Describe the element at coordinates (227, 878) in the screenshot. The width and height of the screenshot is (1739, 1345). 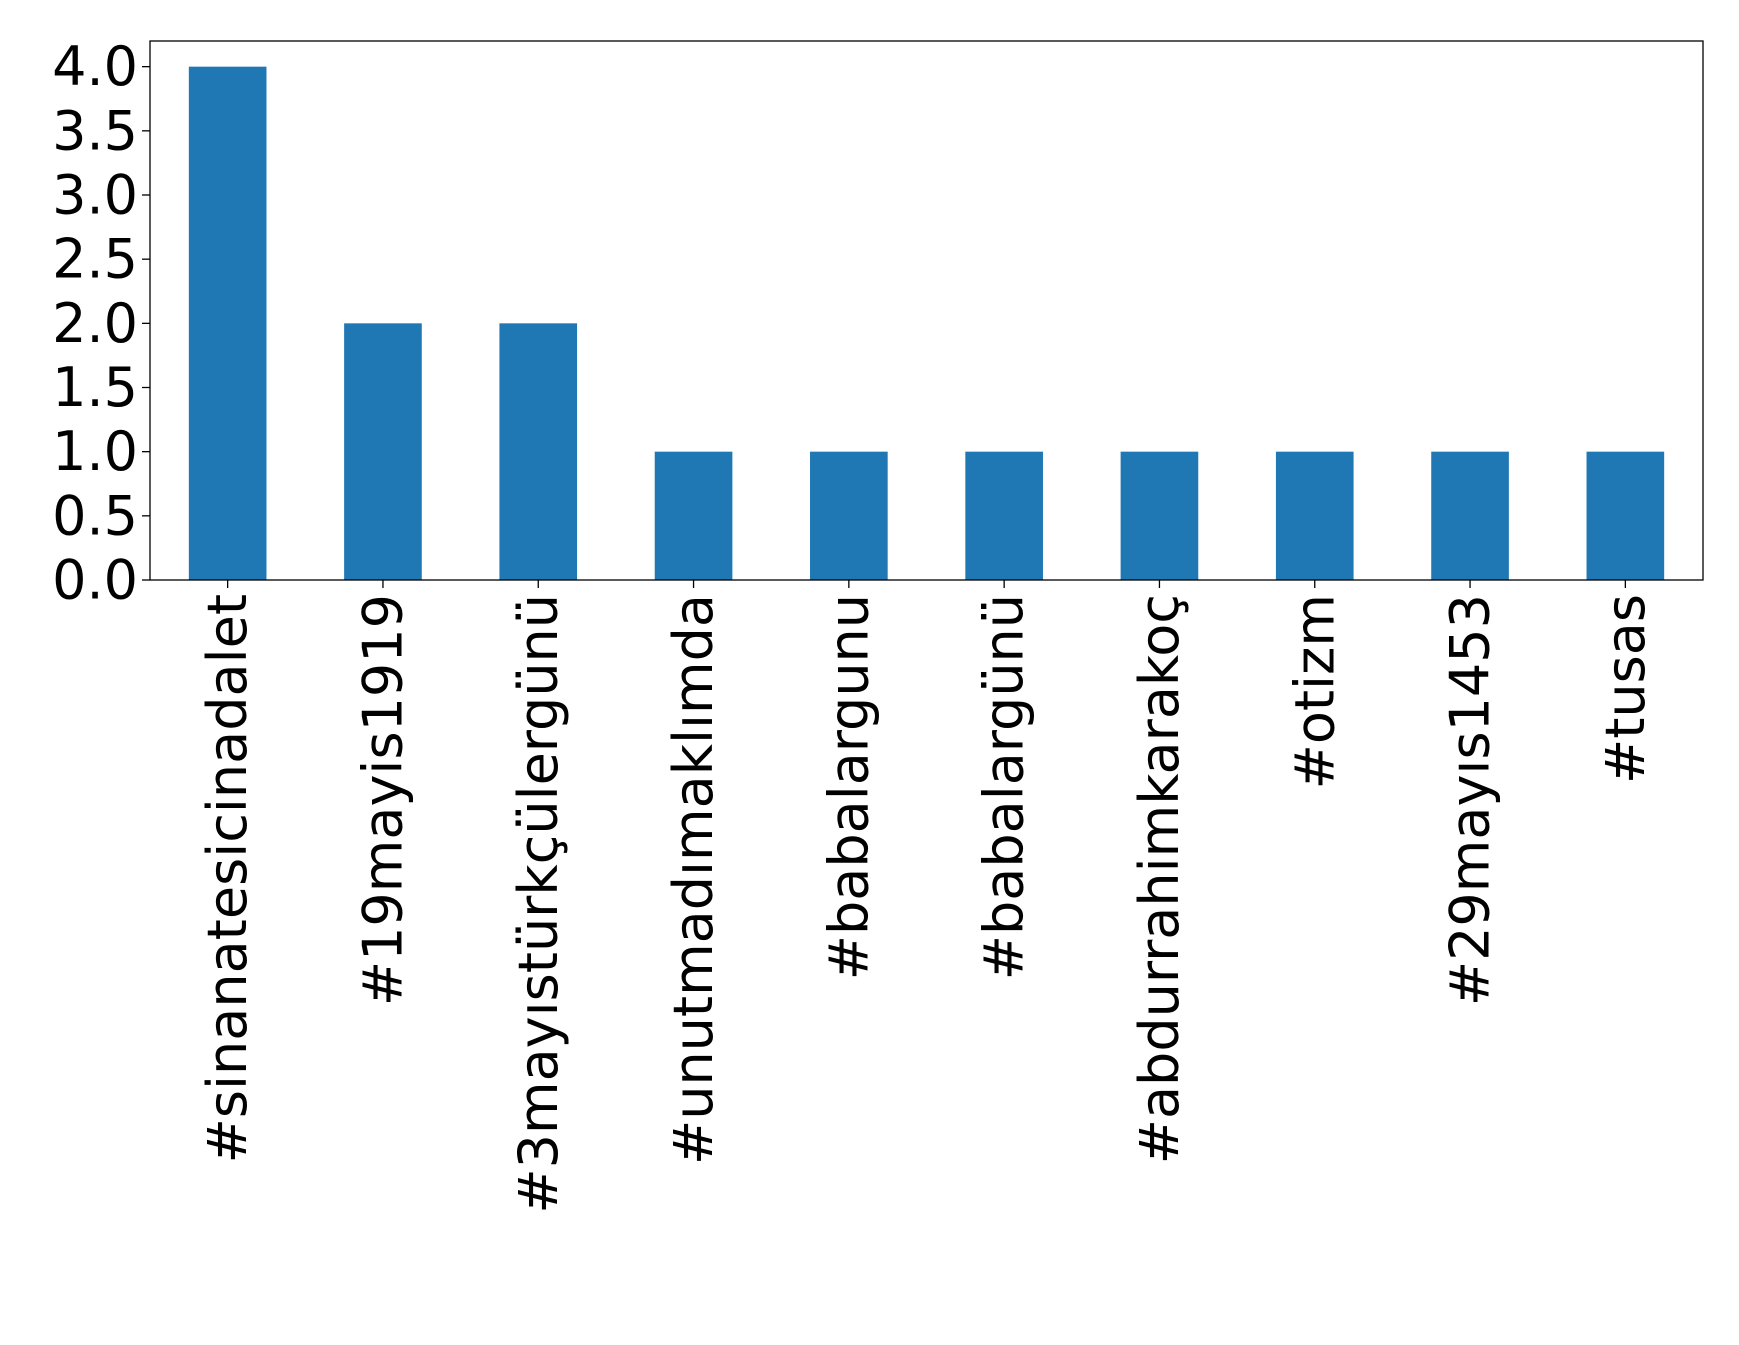
I see `x-tick-label-0: #sinanatesicinadalet` at that location.